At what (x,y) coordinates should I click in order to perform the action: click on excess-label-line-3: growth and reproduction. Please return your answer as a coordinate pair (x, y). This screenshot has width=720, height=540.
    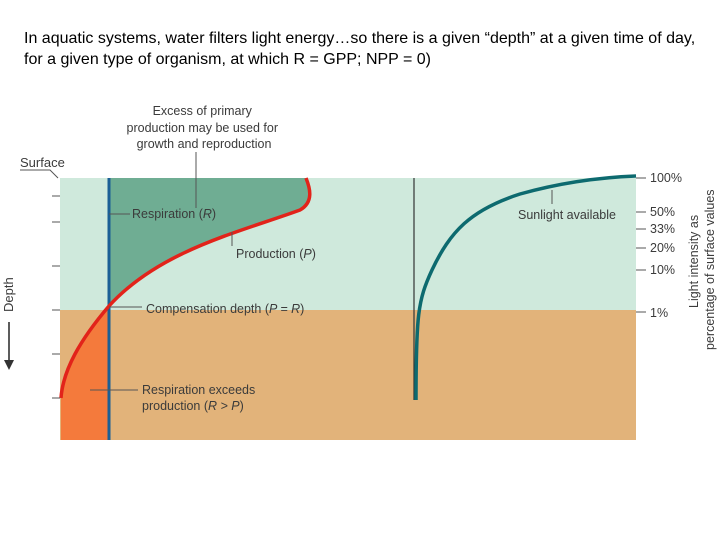
    Looking at the image, I should click on (204, 144).